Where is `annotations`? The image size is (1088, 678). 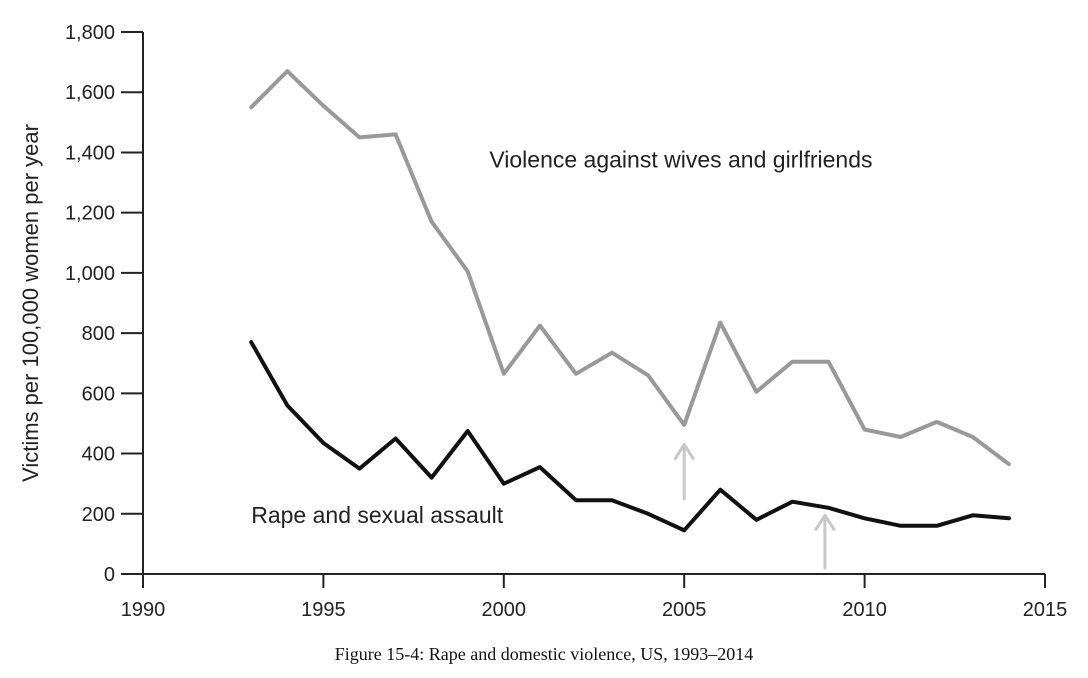
annotations is located at coordinates (754, 506).